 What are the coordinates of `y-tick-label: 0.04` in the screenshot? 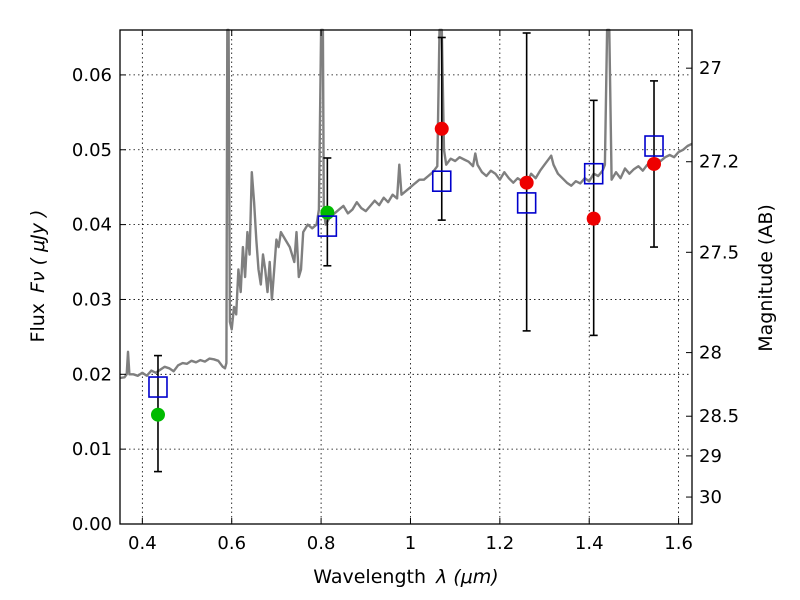 It's located at (92, 225).